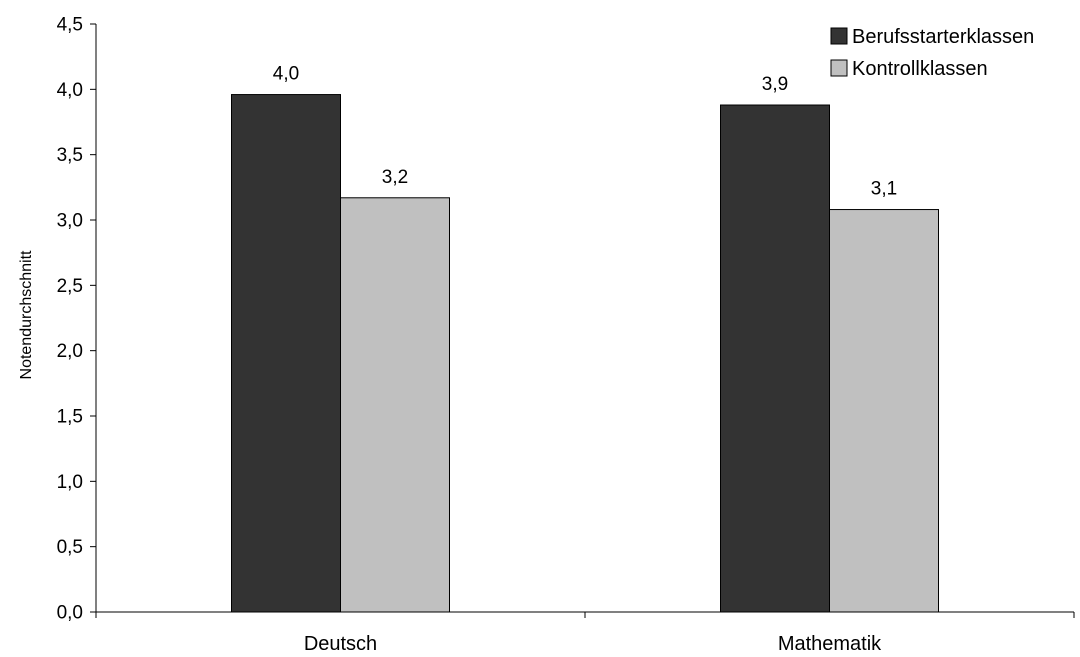  What do you see at coordinates (830, 644) in the screenshot?
I see `x-category-label: Mathematik` at bounding box center [830, 644].